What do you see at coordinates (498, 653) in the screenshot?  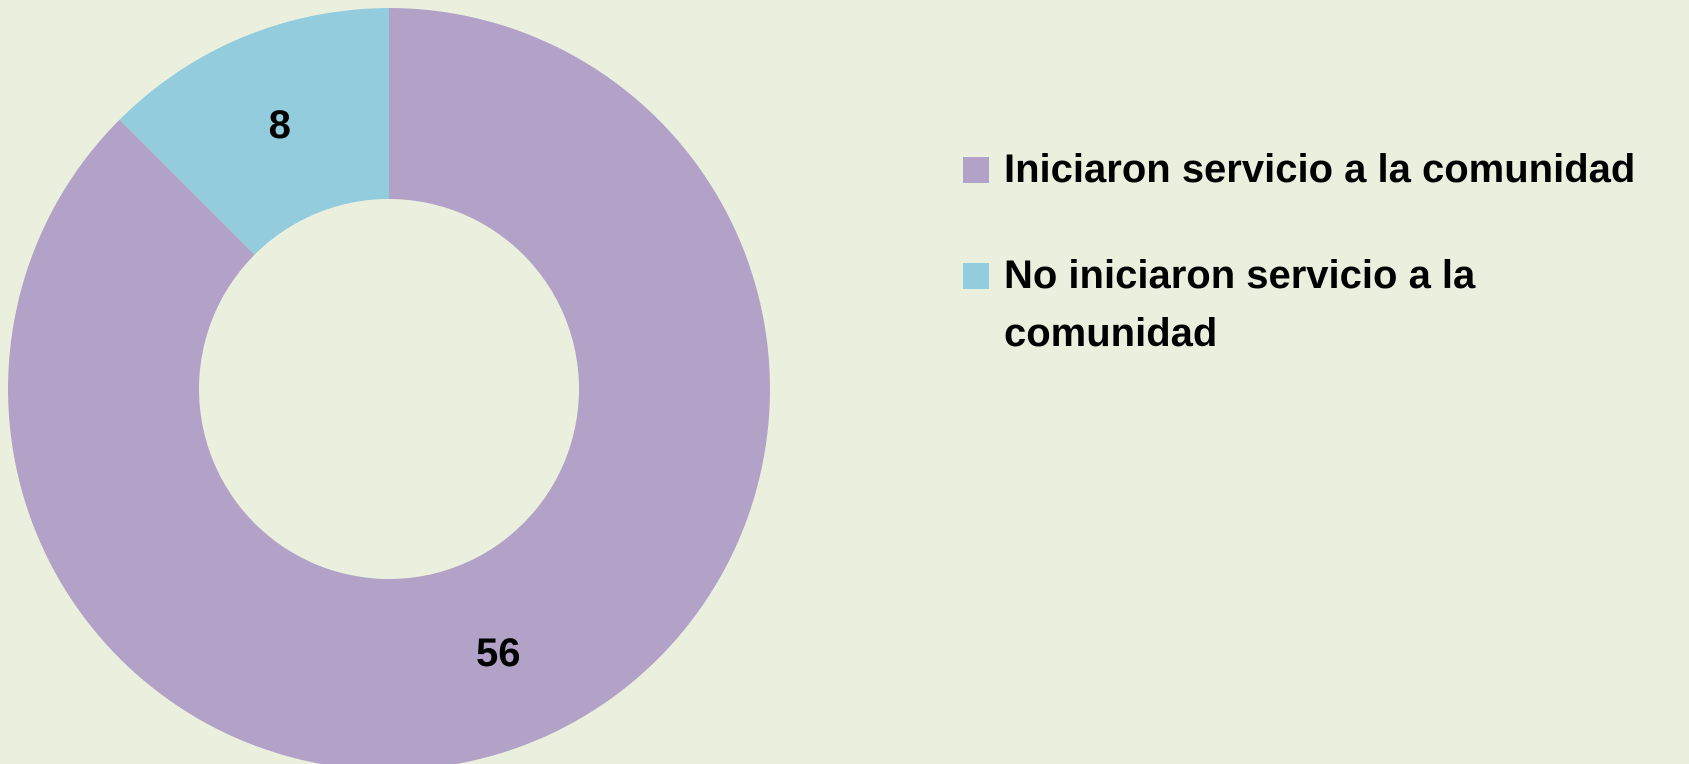 I see `data-label-iniciaron: 56` at bounding box center [498, 653].